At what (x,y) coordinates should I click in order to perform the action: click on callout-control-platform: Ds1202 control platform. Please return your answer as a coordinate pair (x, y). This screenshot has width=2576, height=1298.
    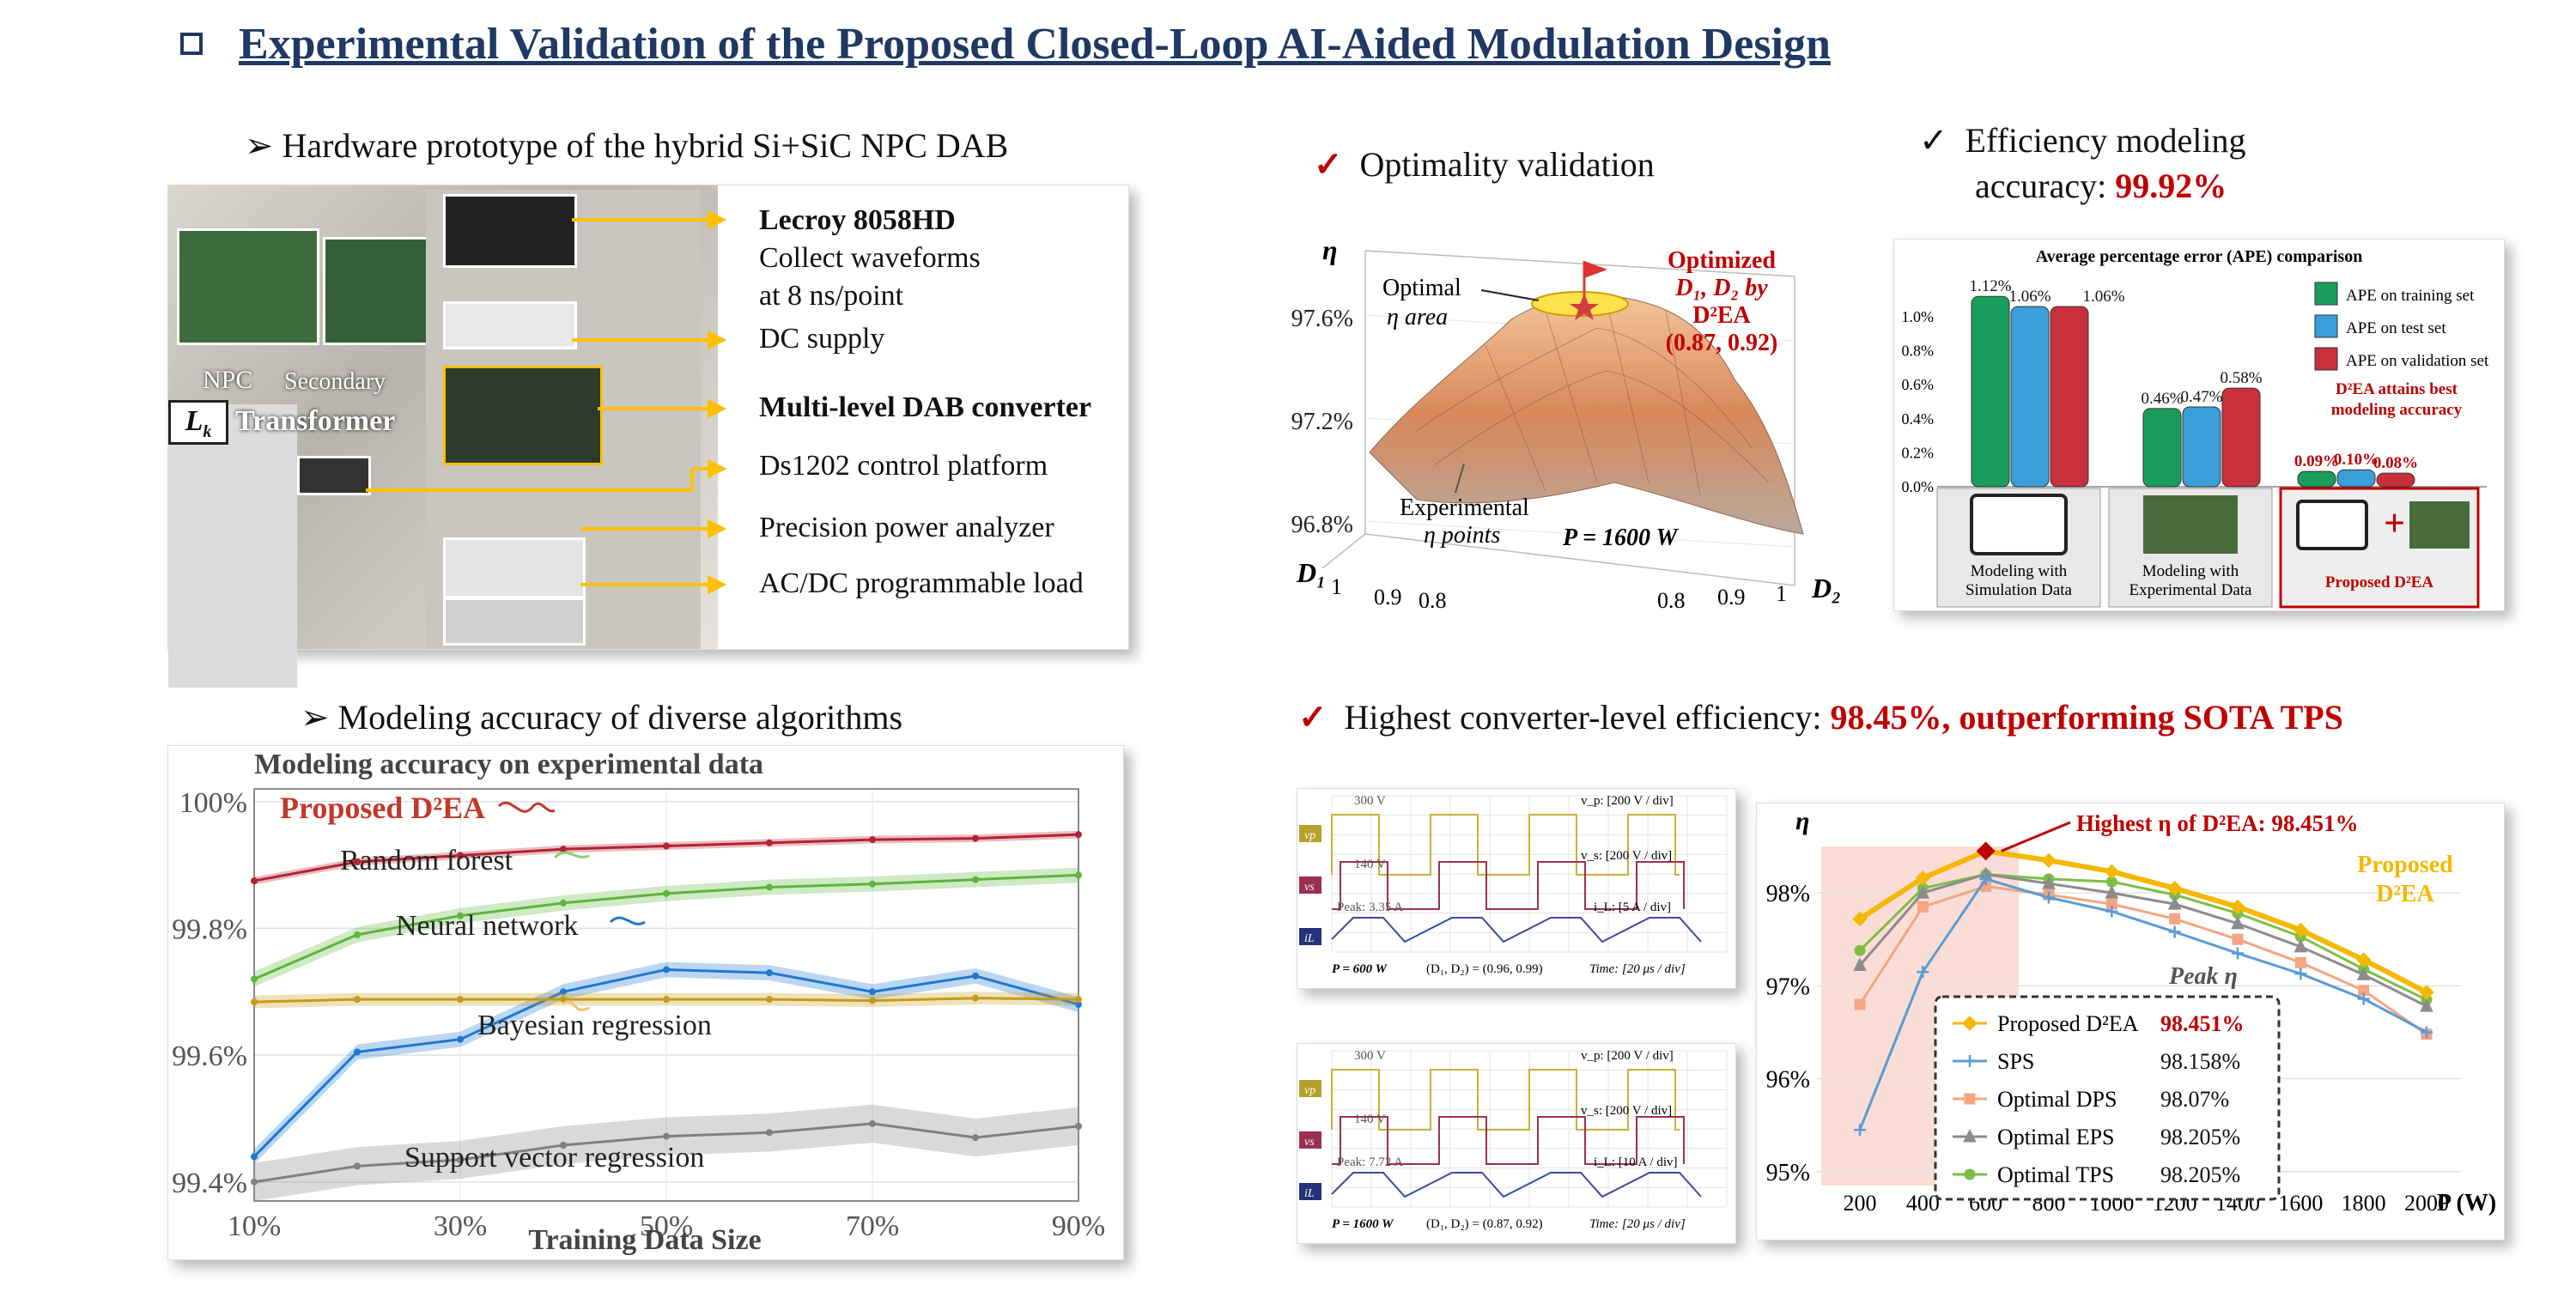
    Looking at the image, I should click on (903, 466).